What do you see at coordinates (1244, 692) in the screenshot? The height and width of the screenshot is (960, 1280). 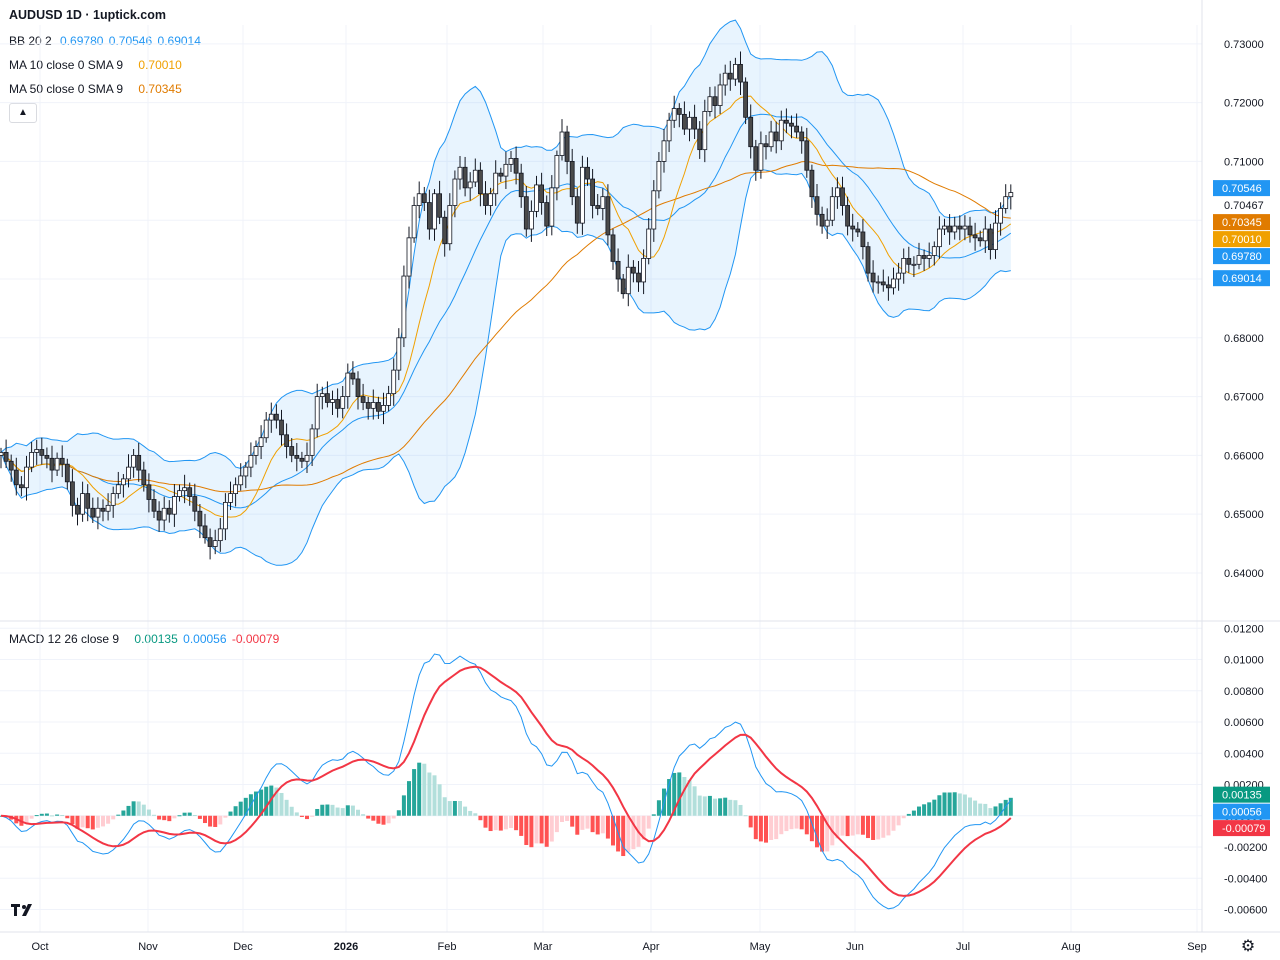 I see `macd-tick-label: 0.00800` at bounding box center [1244, 692].